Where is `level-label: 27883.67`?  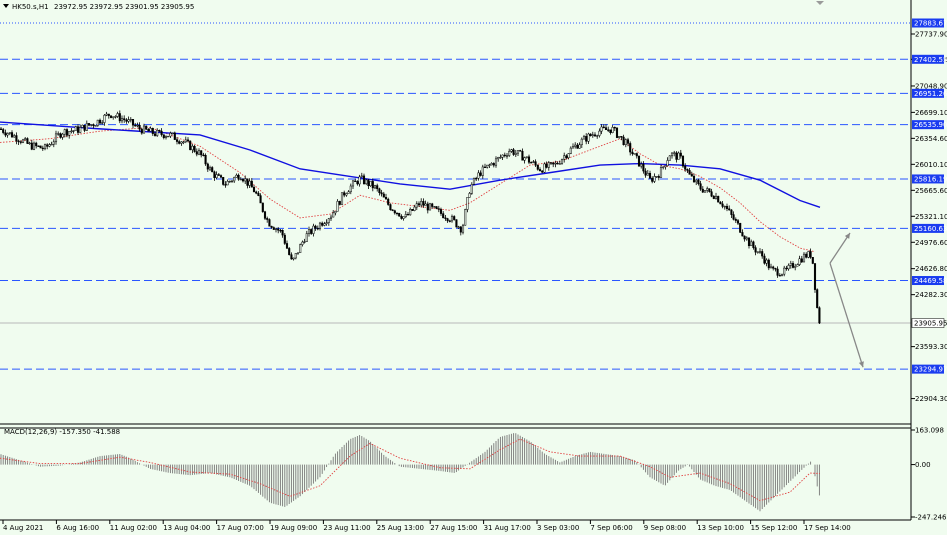 level-label: 27883.67 is located at coordinates (930, 24).